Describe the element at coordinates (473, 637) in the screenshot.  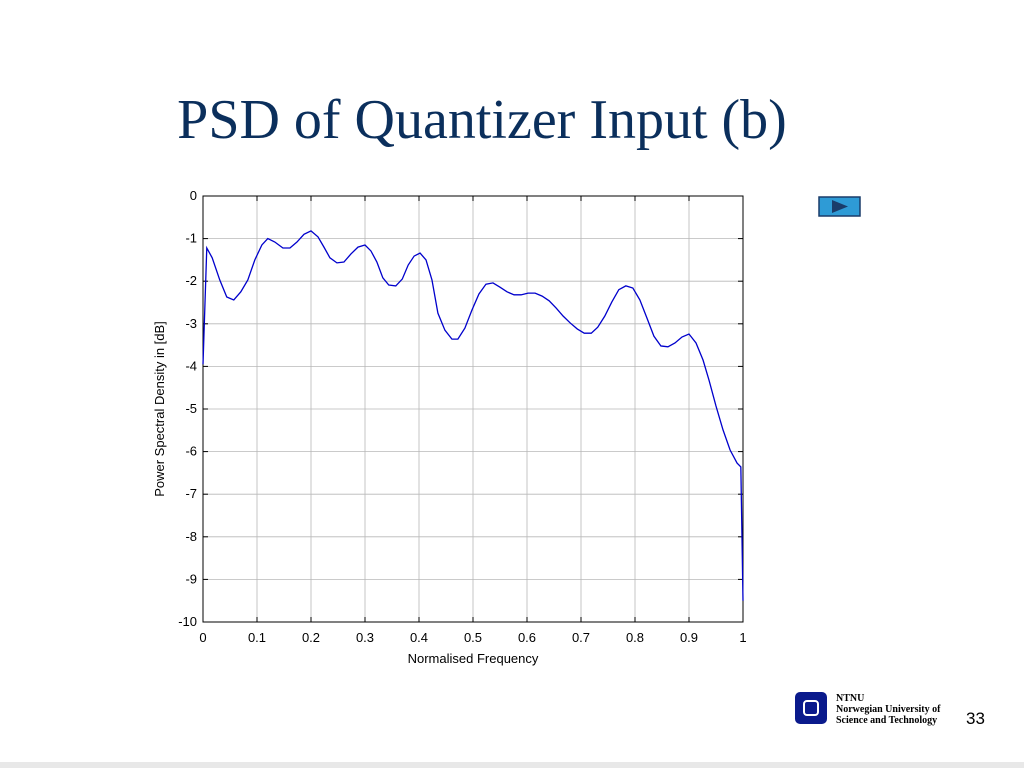
I see `x-tick-label: 0.5` at that location.